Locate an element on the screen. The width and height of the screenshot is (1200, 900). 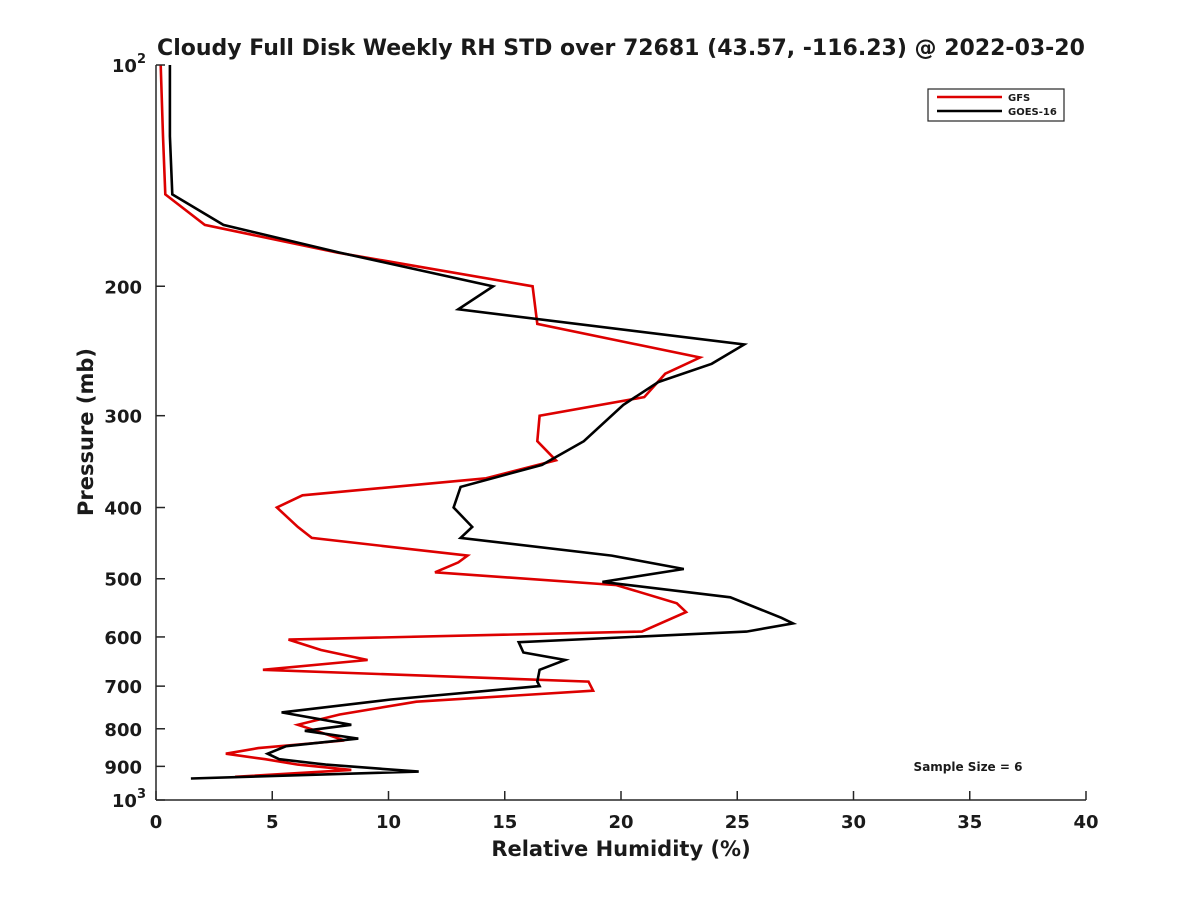
y-tick-label: 10³ is located at coordinates (129, 799).